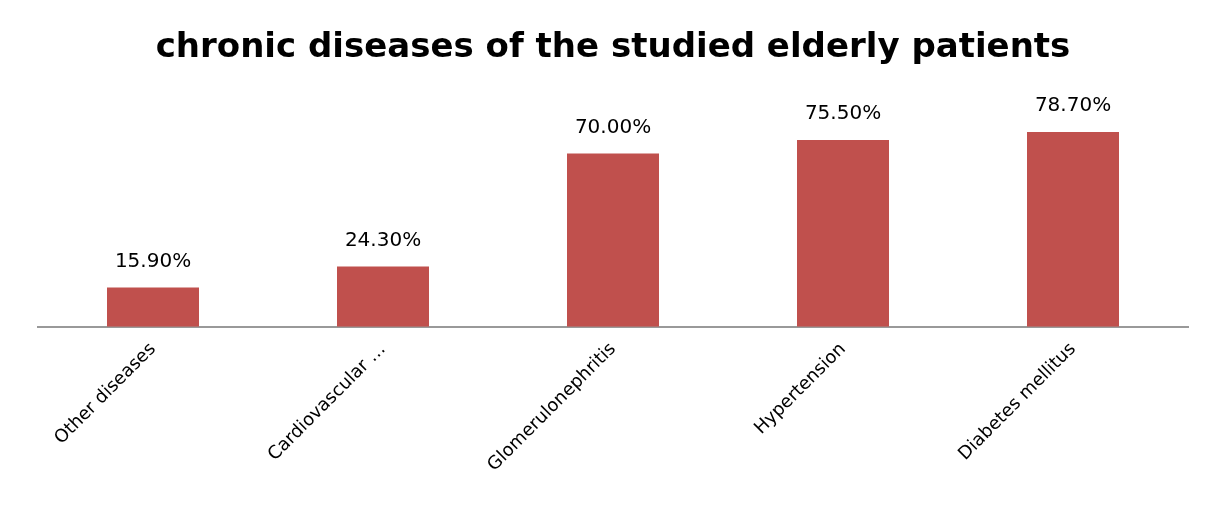  Describe the element at coordinates (383, 238) in the screenshot. I see `data-label: 24.30%` at that location.